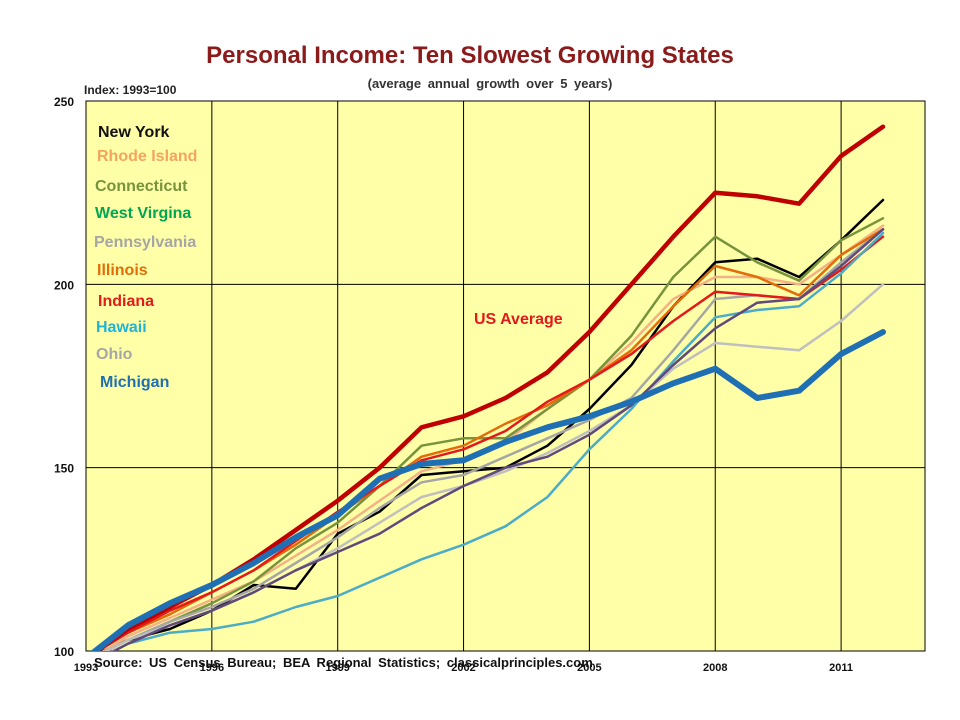 This screenshot has height=720, width=960. Describe the element at coordinates (134, 132) in the screenshot. I see `legend-label-new-york: New York` at that location.